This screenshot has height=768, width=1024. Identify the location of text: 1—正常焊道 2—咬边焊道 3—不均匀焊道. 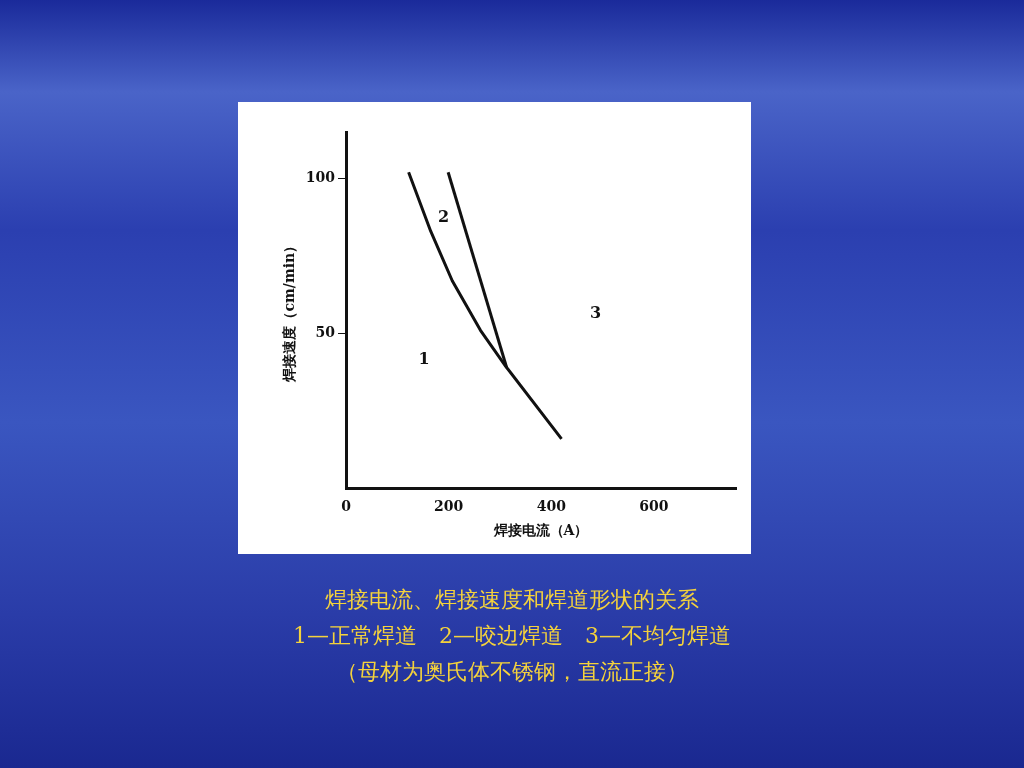
(512, 636).